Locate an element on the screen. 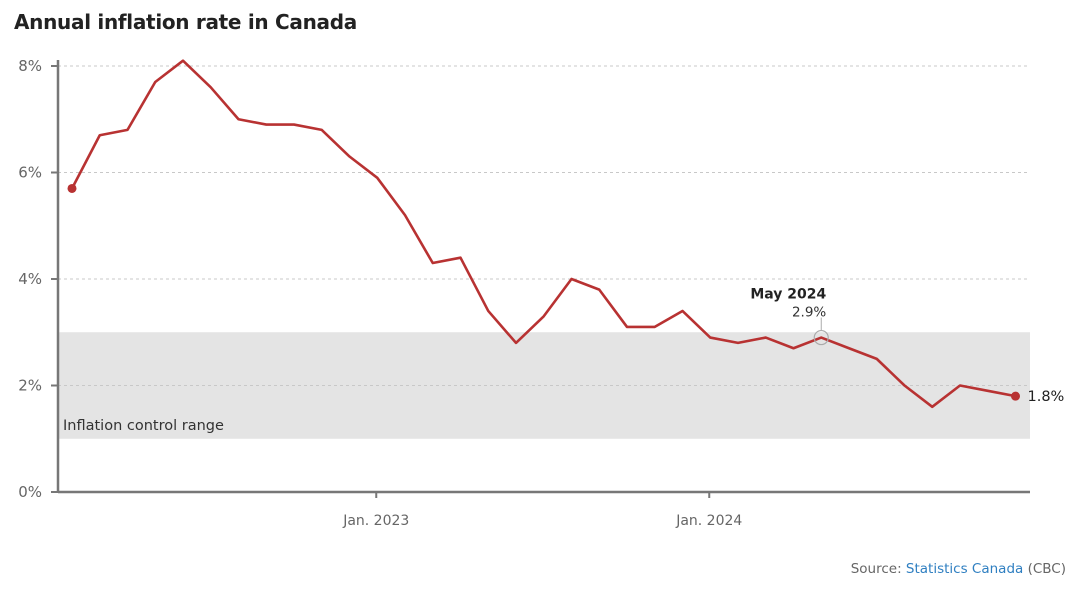 The image size is (1080, 593). y-tick-label: 0% is located at coordinates (30, 492).